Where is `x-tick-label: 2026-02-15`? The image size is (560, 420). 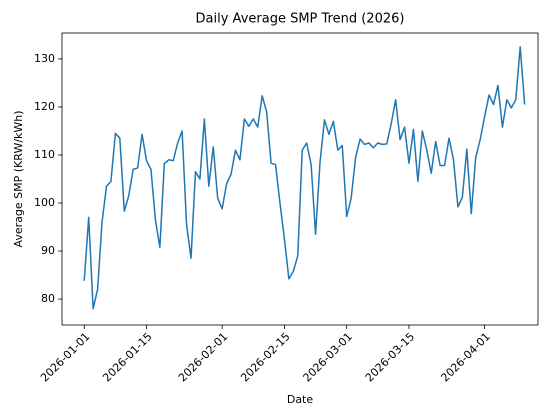
x-tick-label: 2026-02-15 is located at coordinates (265, 357).